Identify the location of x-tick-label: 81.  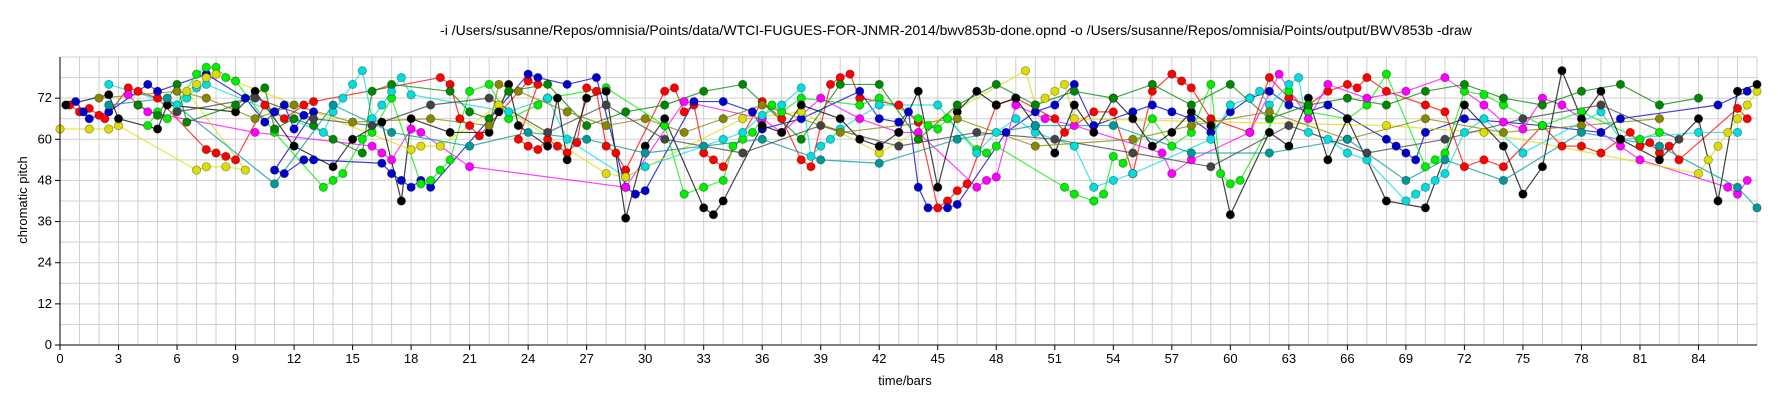
(1640, 358).